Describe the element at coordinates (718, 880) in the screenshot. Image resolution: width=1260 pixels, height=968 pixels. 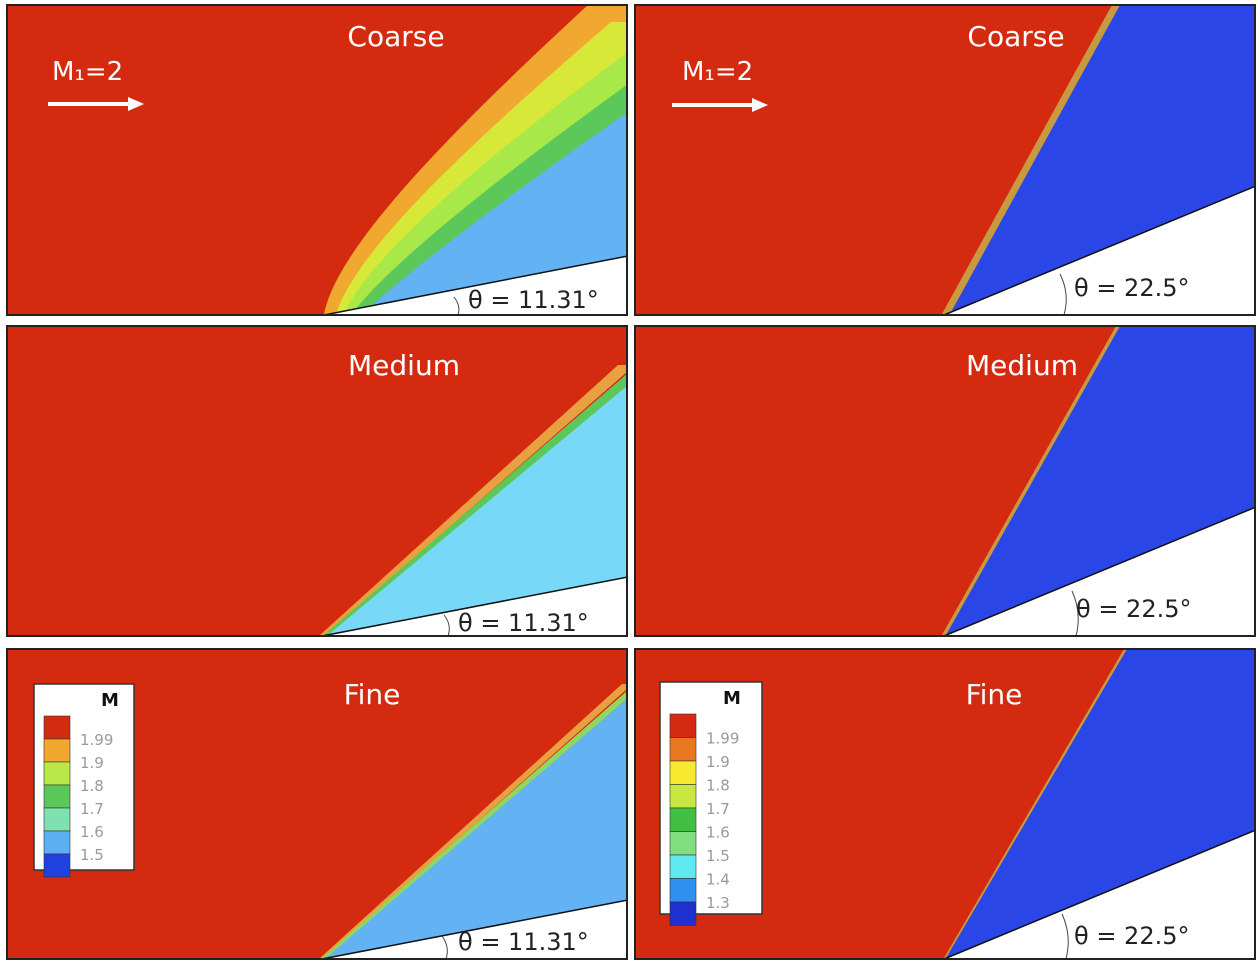
I see `legend-value: 1.4` at that location.